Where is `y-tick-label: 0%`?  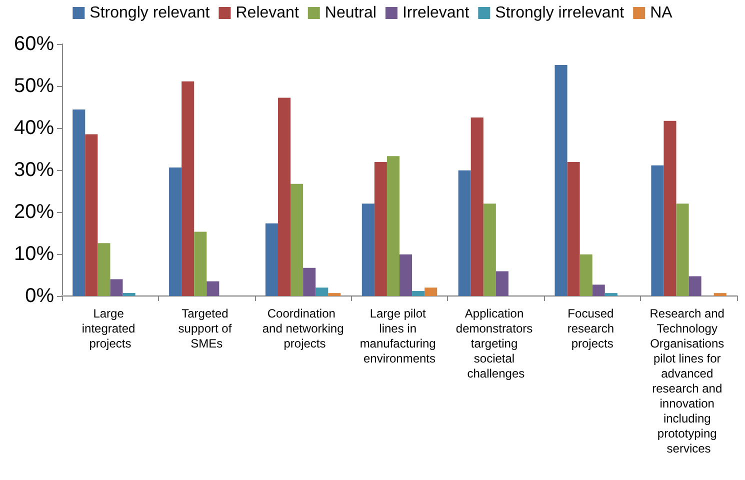
y-tick-label: 0% is located at coordinates (39, 296).